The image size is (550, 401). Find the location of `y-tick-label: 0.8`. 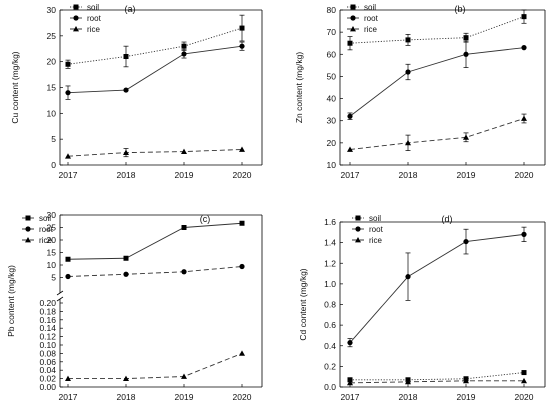

y-tick-label: 0.8 is located at coordinates (330, 305).